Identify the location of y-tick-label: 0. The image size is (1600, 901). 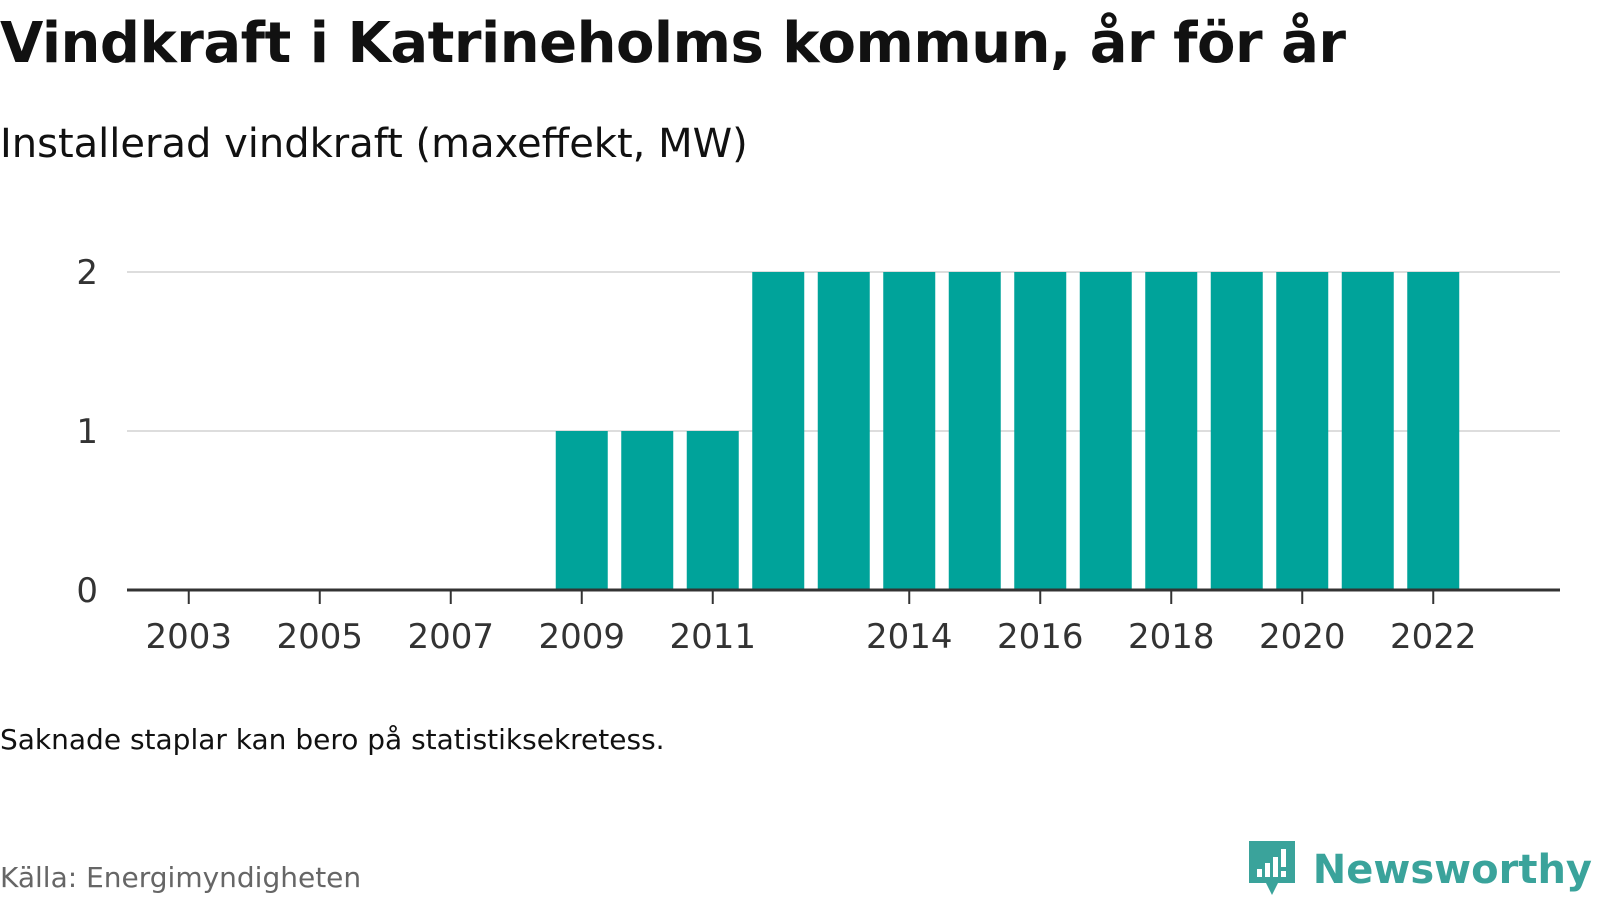
(87, 591).